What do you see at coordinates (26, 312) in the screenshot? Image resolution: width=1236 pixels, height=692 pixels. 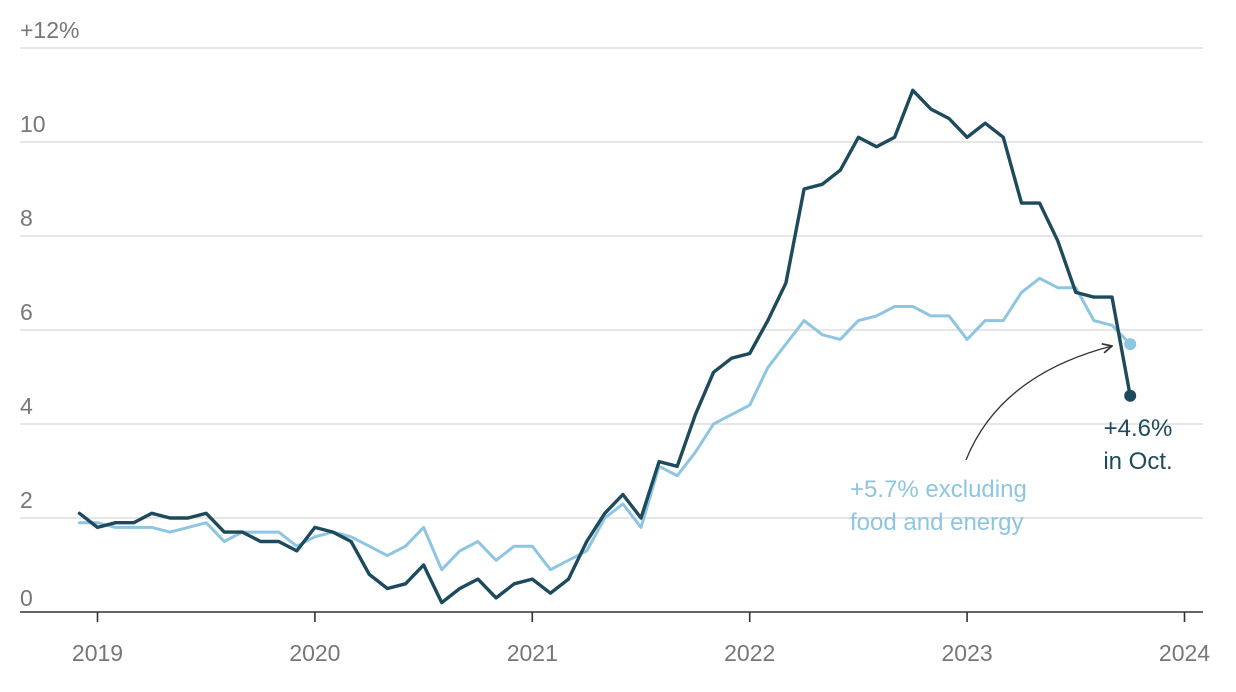 I see `y-tick-label: 6` at bounding box center [26, 312].